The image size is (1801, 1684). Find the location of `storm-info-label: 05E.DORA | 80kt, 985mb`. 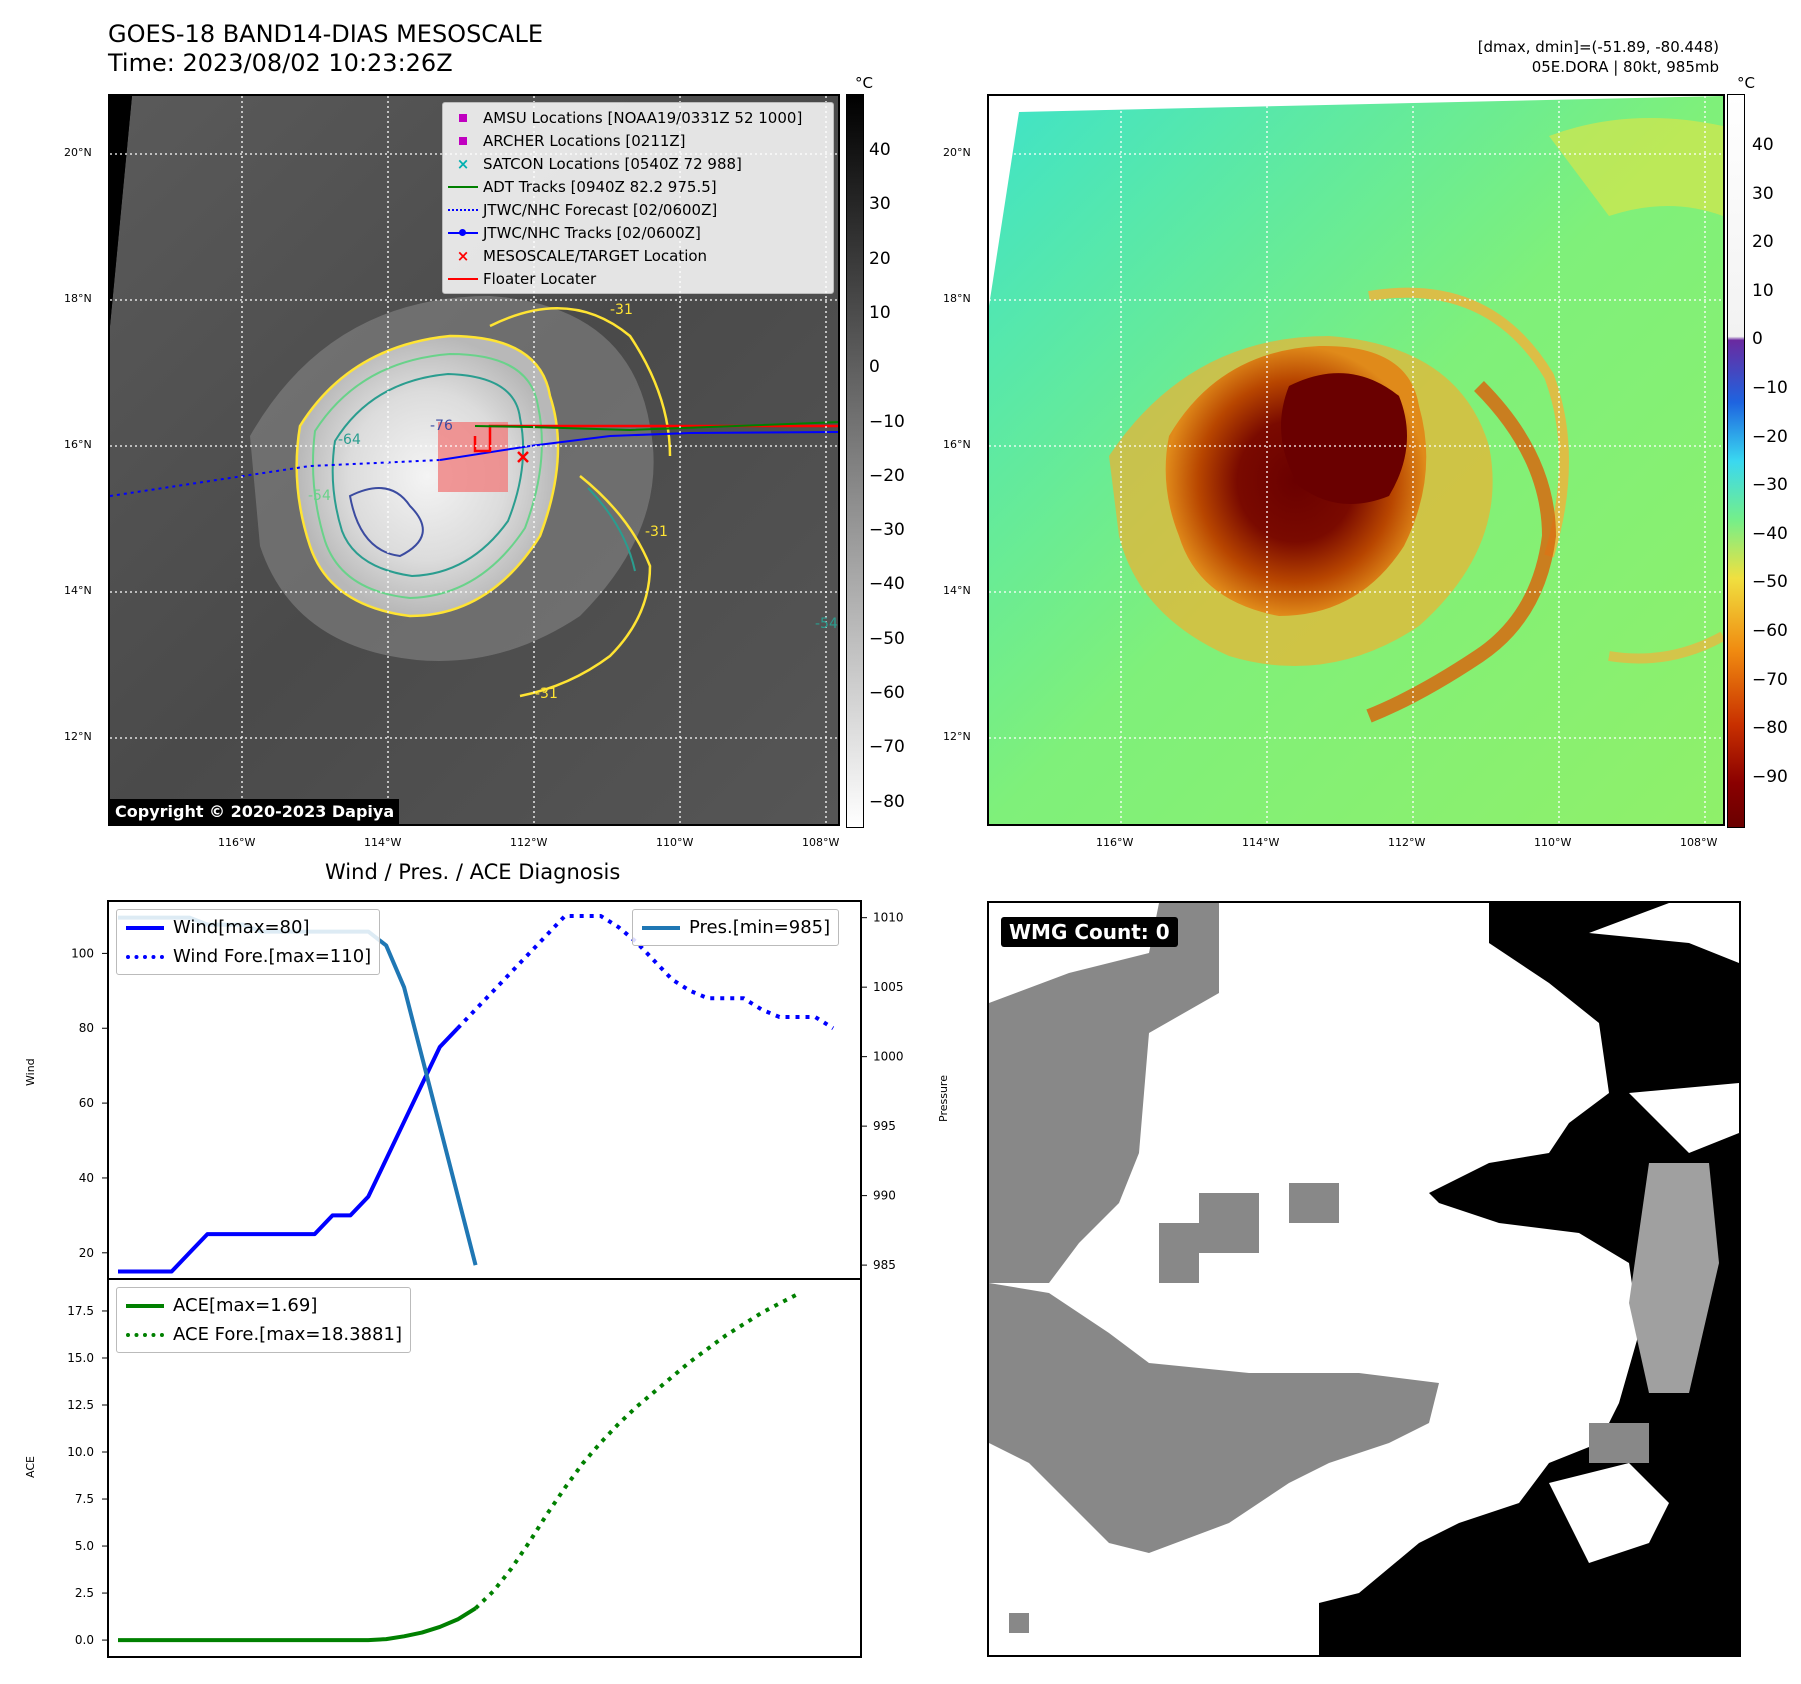

storm-info-label: 05E.DORA | 80kt, 985mb is located at coordinates (1625, 67).